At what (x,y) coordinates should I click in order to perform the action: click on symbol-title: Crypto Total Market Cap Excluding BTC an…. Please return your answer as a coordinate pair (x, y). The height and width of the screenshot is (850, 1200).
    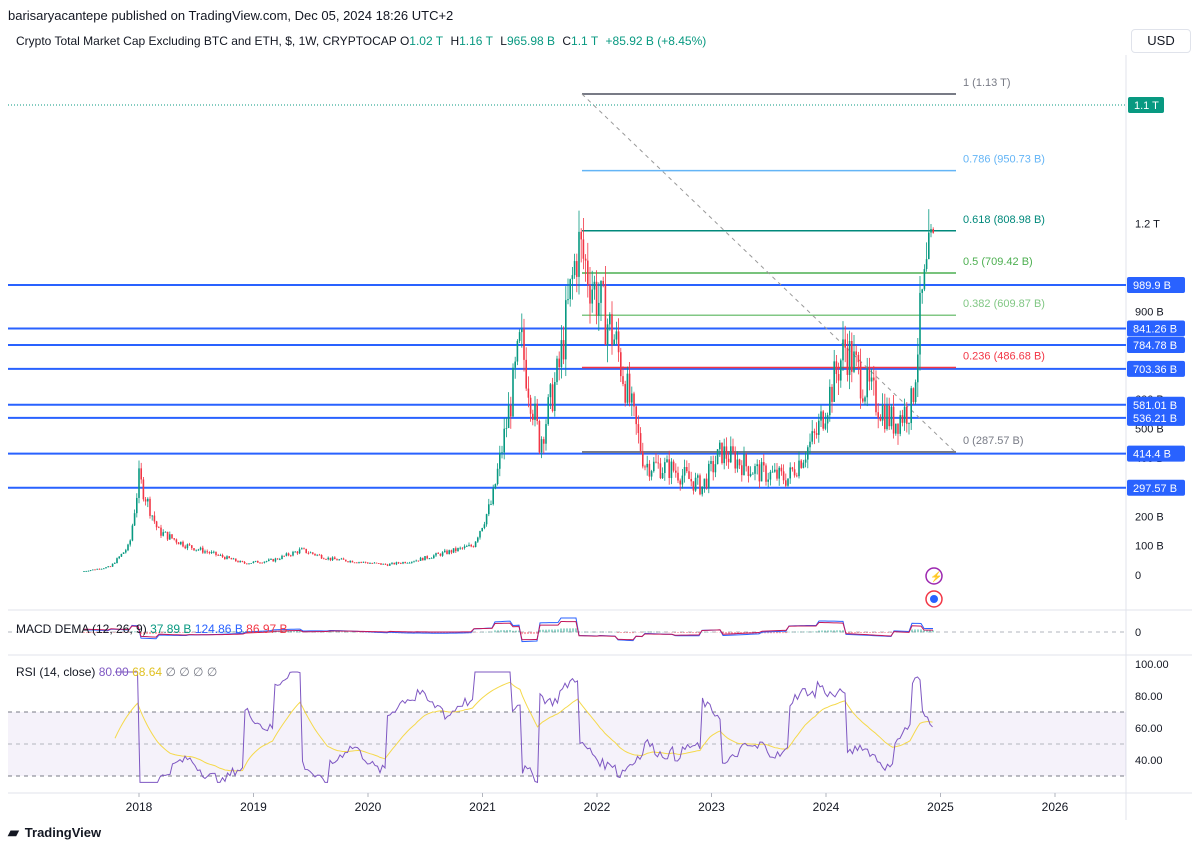
    Looking at the image, I should click on (206, 41).